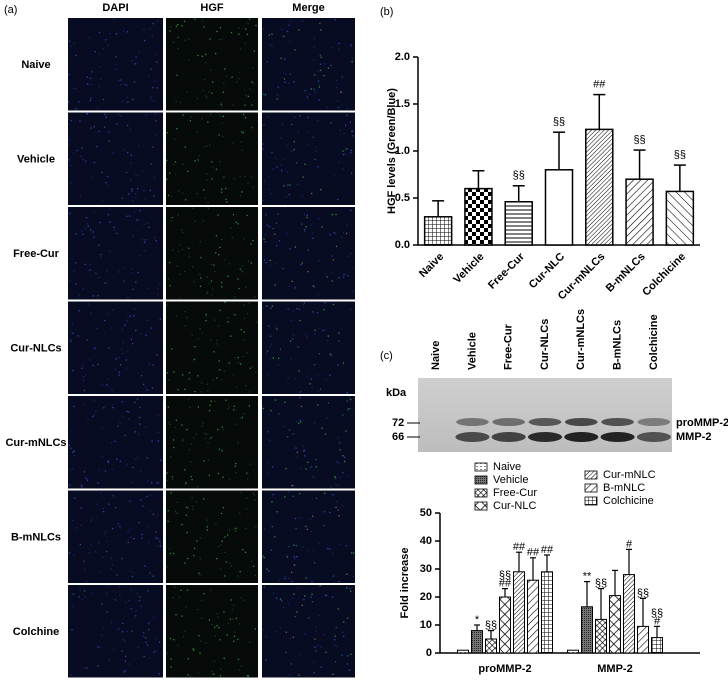  What do you see at coordinates (547, 271) in the screenshot?
I see `x-tick-label: Cur-NLC` at bounding box center [547, 271].